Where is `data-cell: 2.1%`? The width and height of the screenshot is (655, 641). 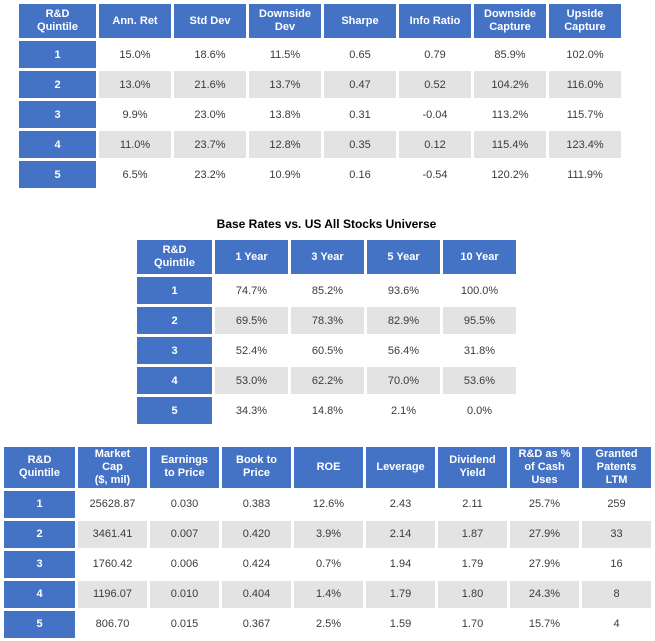 data-cell: 2.1% is located at coordinates (403, 410).